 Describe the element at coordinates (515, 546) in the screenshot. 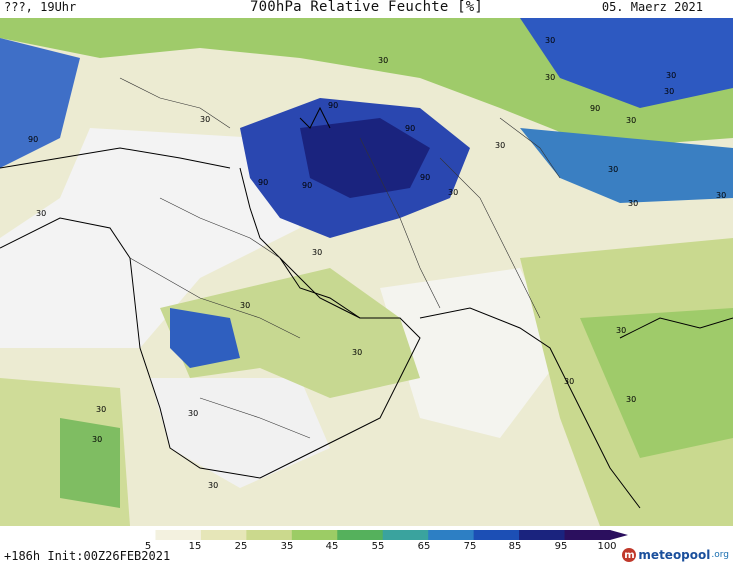

I see `colorbar-tick: 85` at that location.